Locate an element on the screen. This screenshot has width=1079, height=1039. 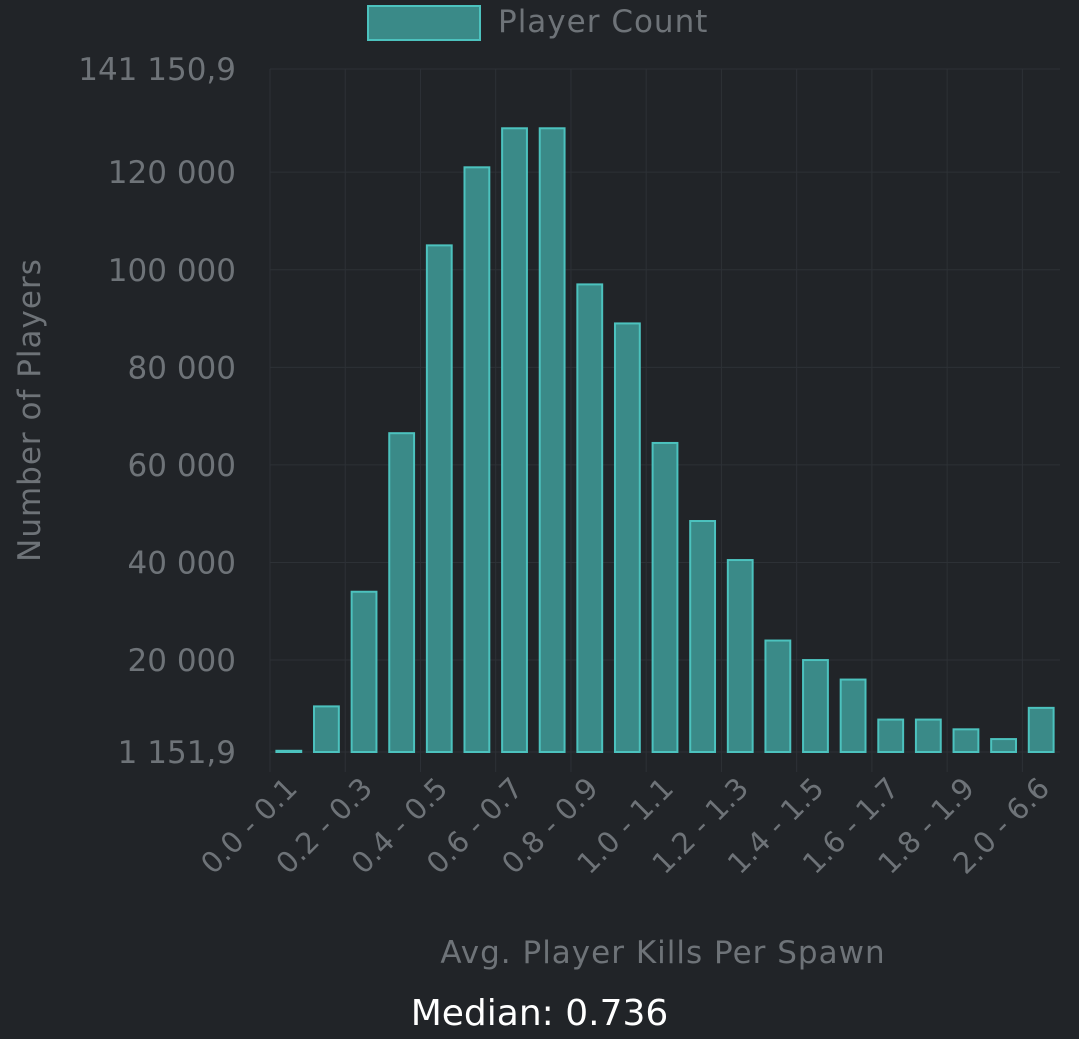
bar: 0.7 - 0.8: 129000 is located at coordinates (552, 440).